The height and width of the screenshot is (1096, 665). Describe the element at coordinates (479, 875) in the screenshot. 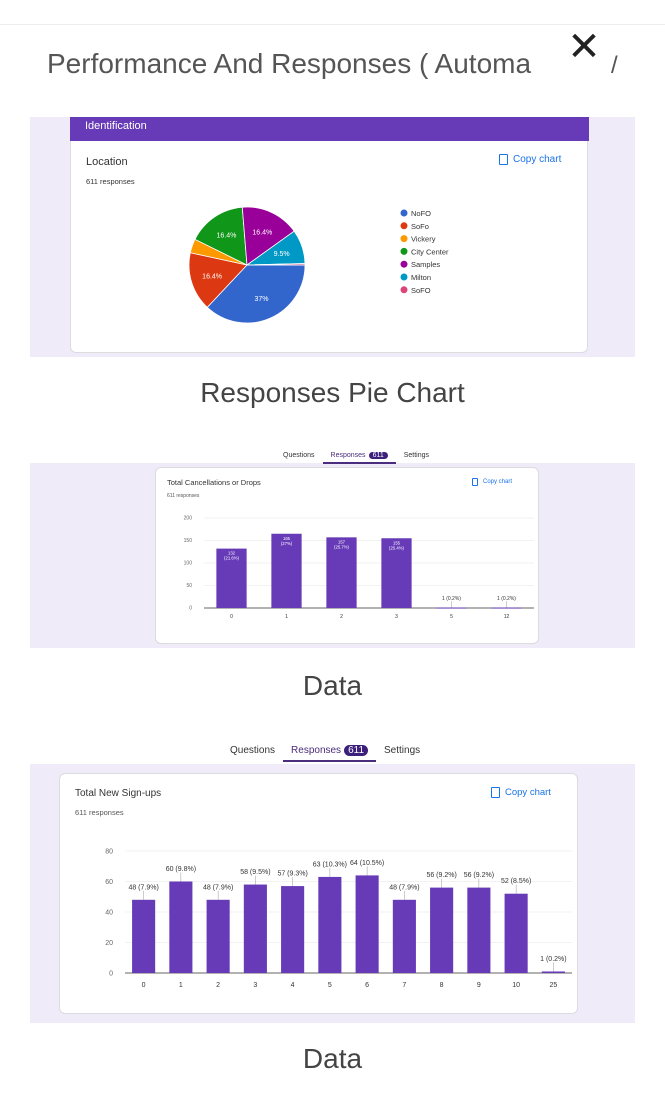

I see `data-label: 56 (9.2%)` at that location.